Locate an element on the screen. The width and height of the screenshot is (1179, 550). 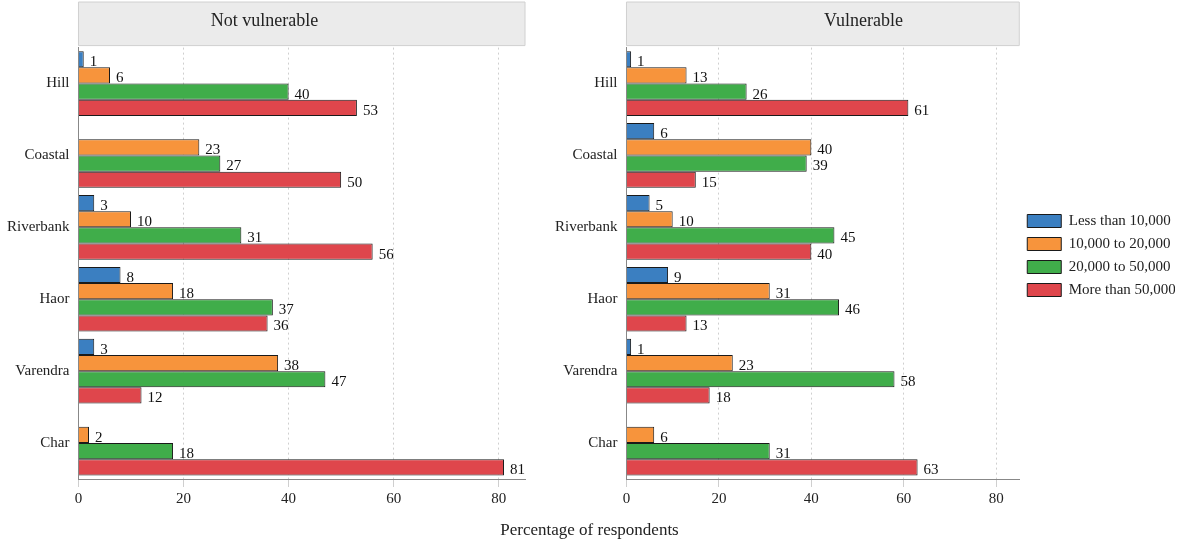
data-label: 63 is located at coordinates (931, 469).